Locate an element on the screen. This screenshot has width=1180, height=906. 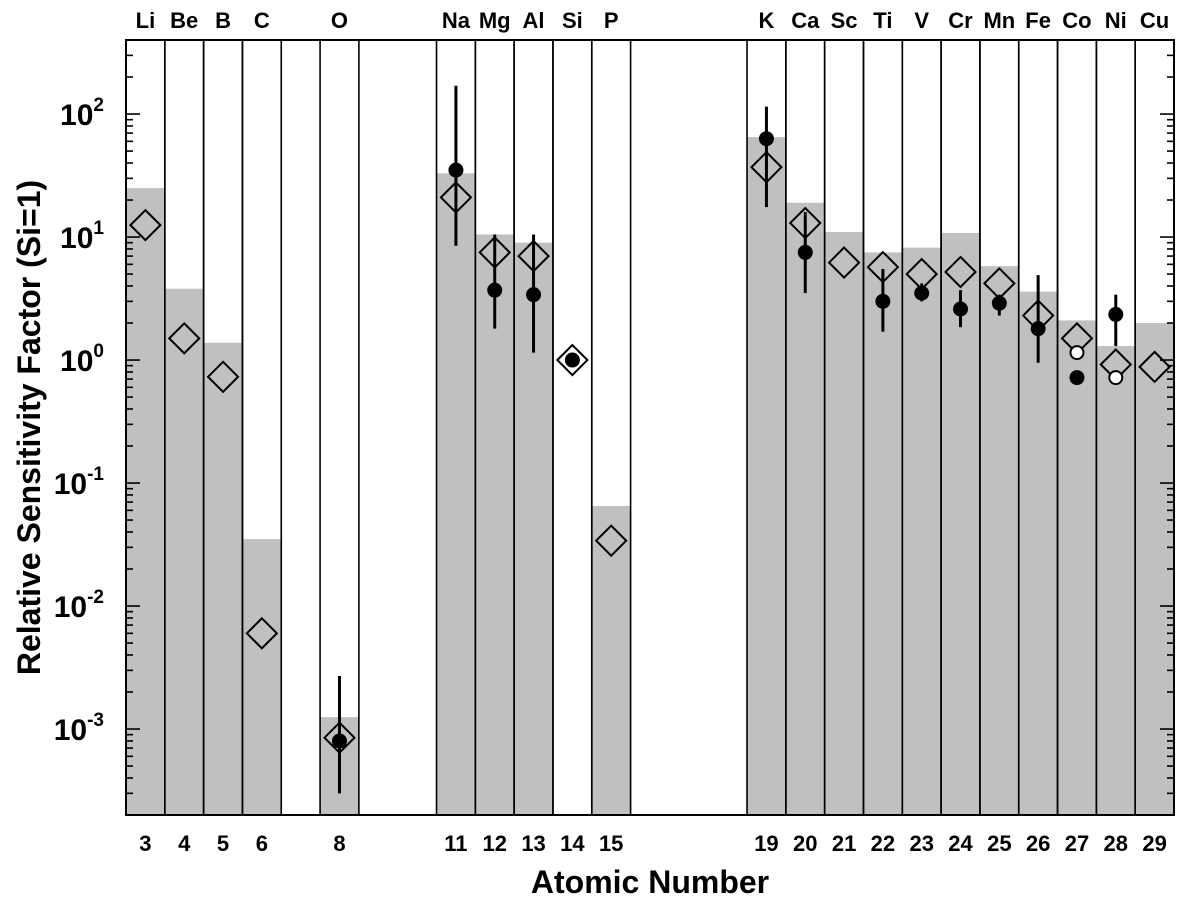
y-tick-label: 10⁰ is located at coordinates (82, 359).